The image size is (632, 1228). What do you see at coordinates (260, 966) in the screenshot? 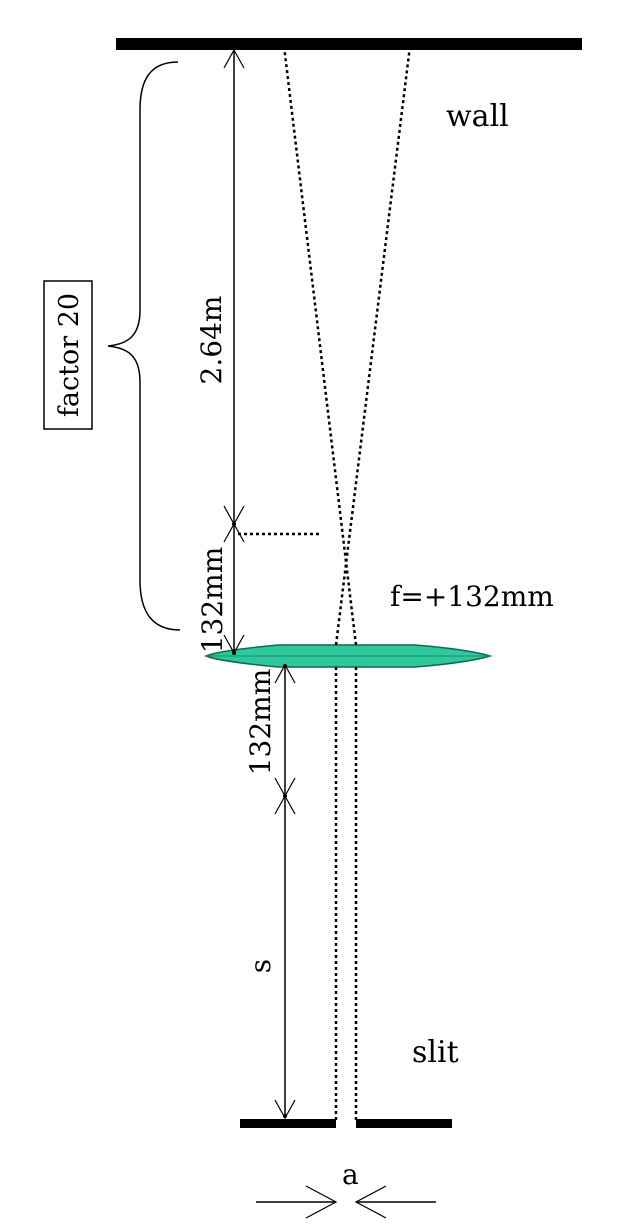
I see `slit-distance-label: s` at bounding box center [260, 966].